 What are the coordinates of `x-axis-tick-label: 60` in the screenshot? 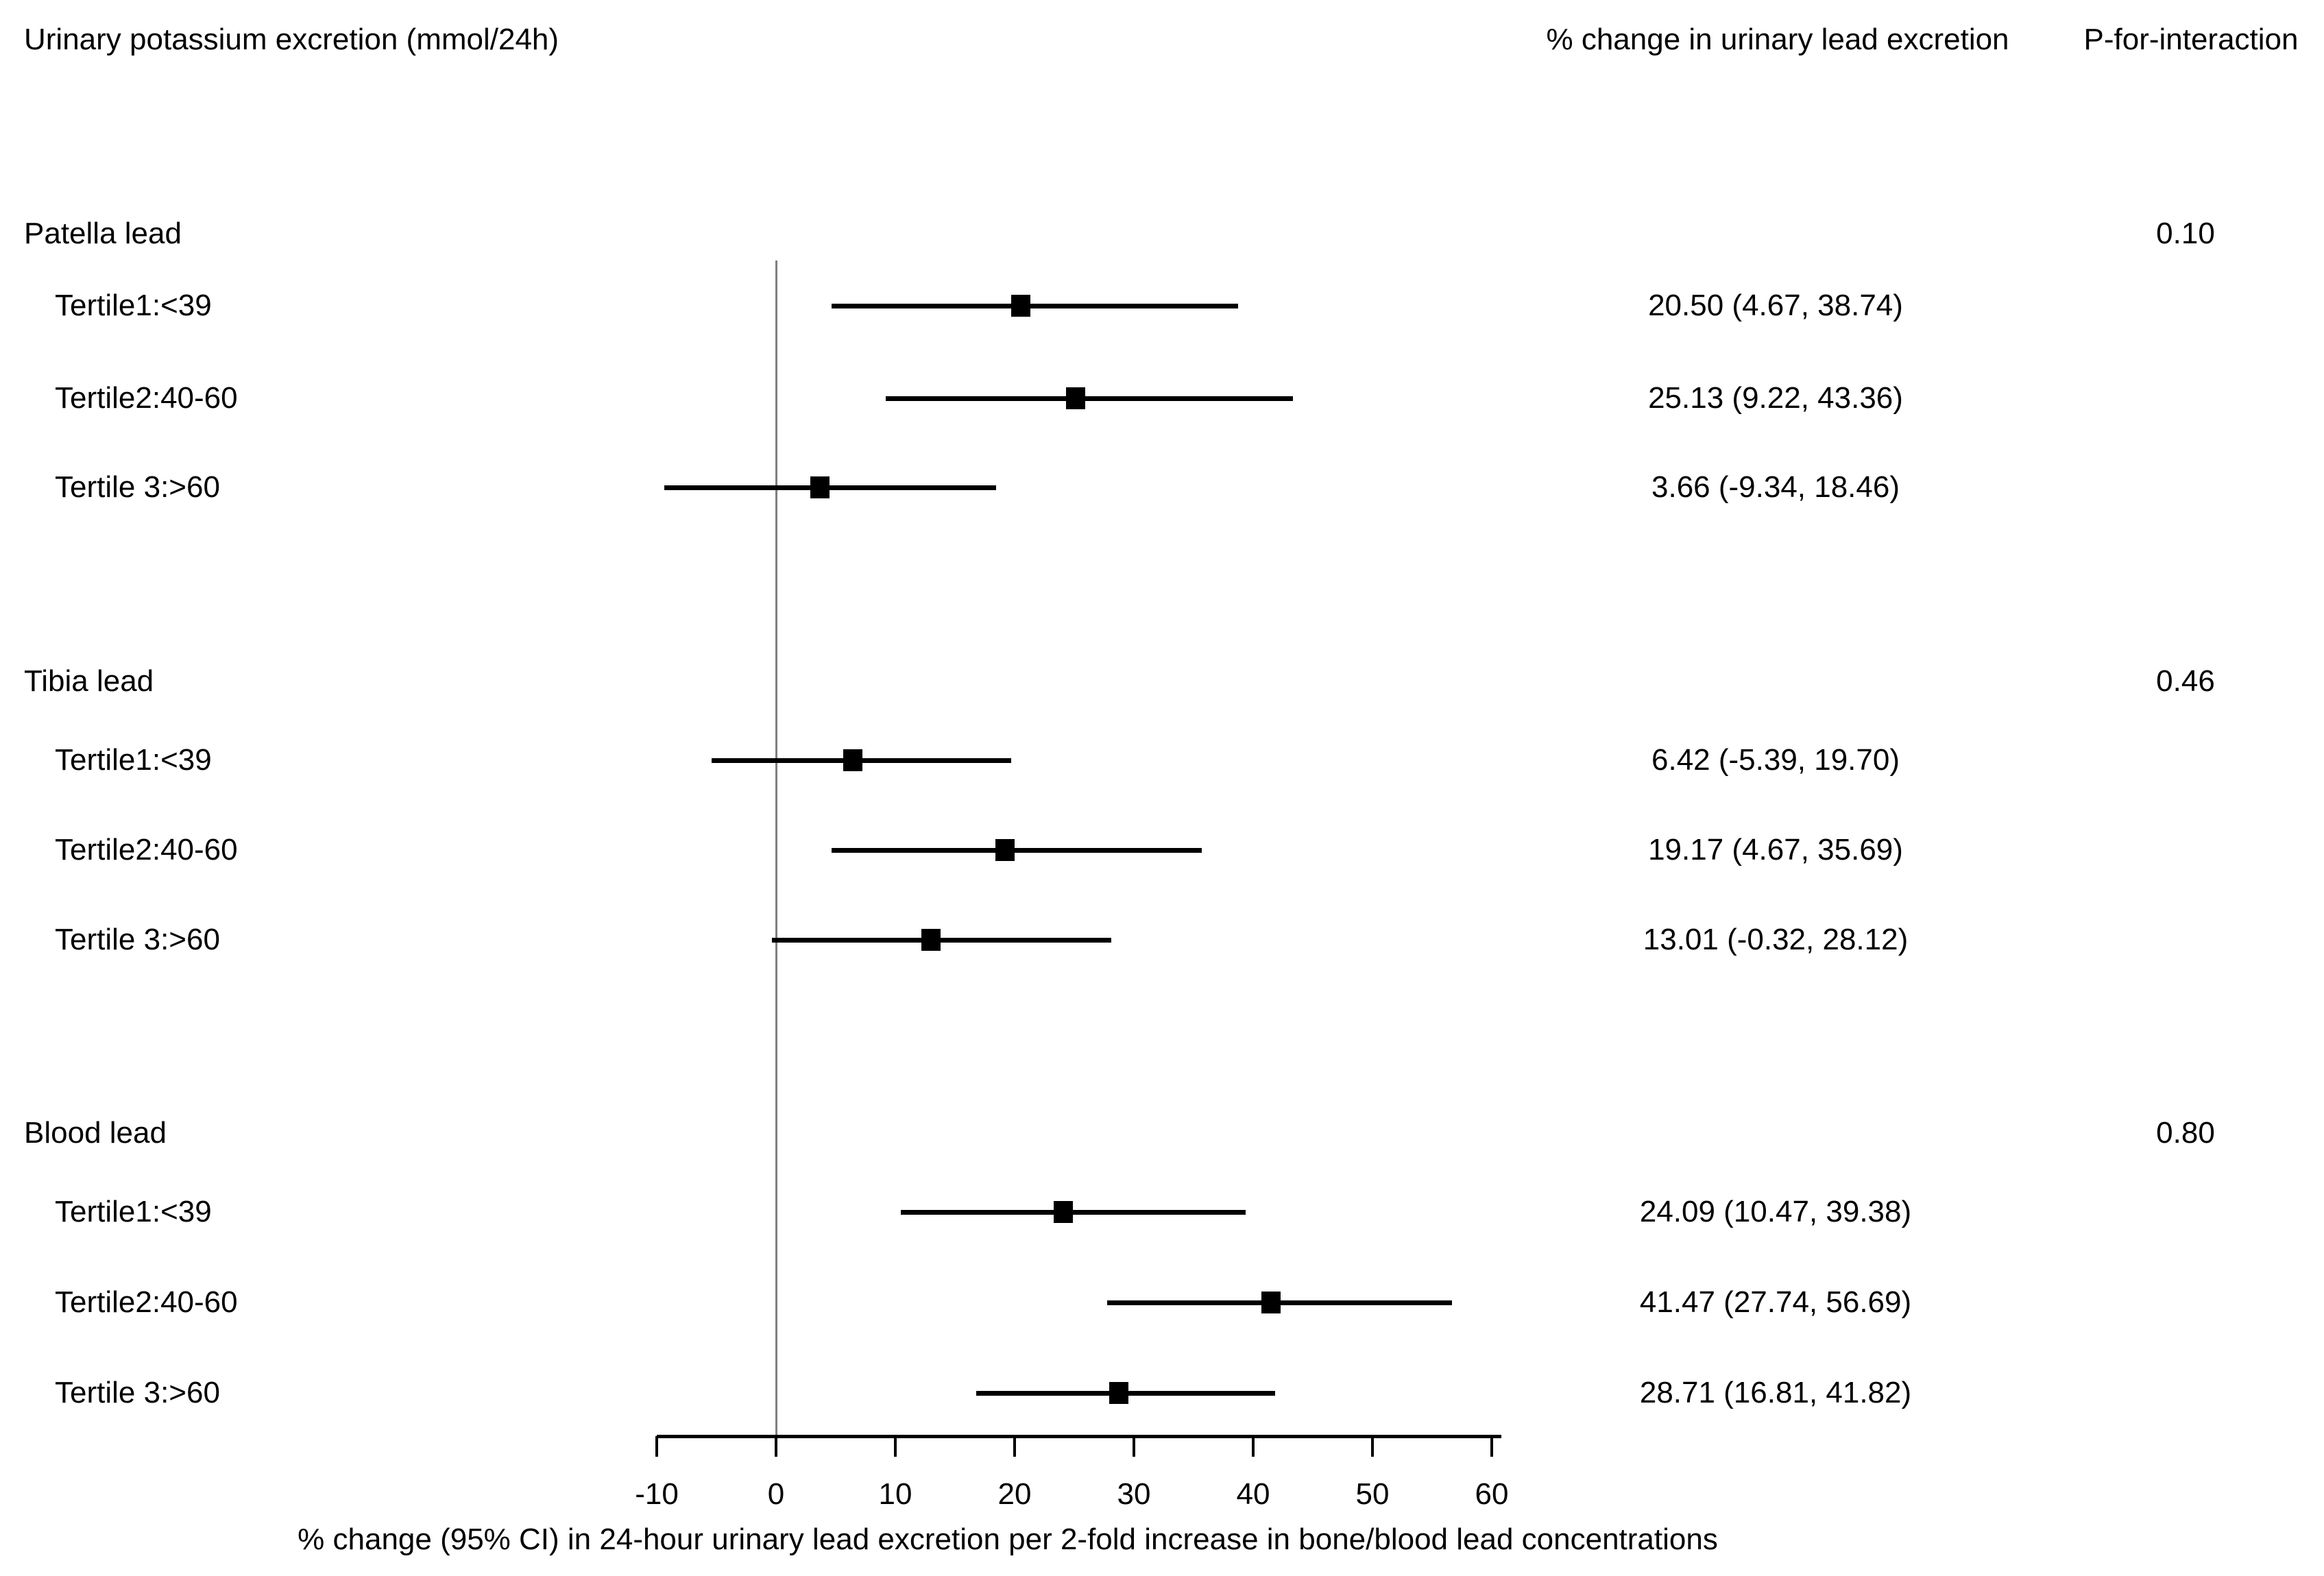 It's located at (1492, 1494).